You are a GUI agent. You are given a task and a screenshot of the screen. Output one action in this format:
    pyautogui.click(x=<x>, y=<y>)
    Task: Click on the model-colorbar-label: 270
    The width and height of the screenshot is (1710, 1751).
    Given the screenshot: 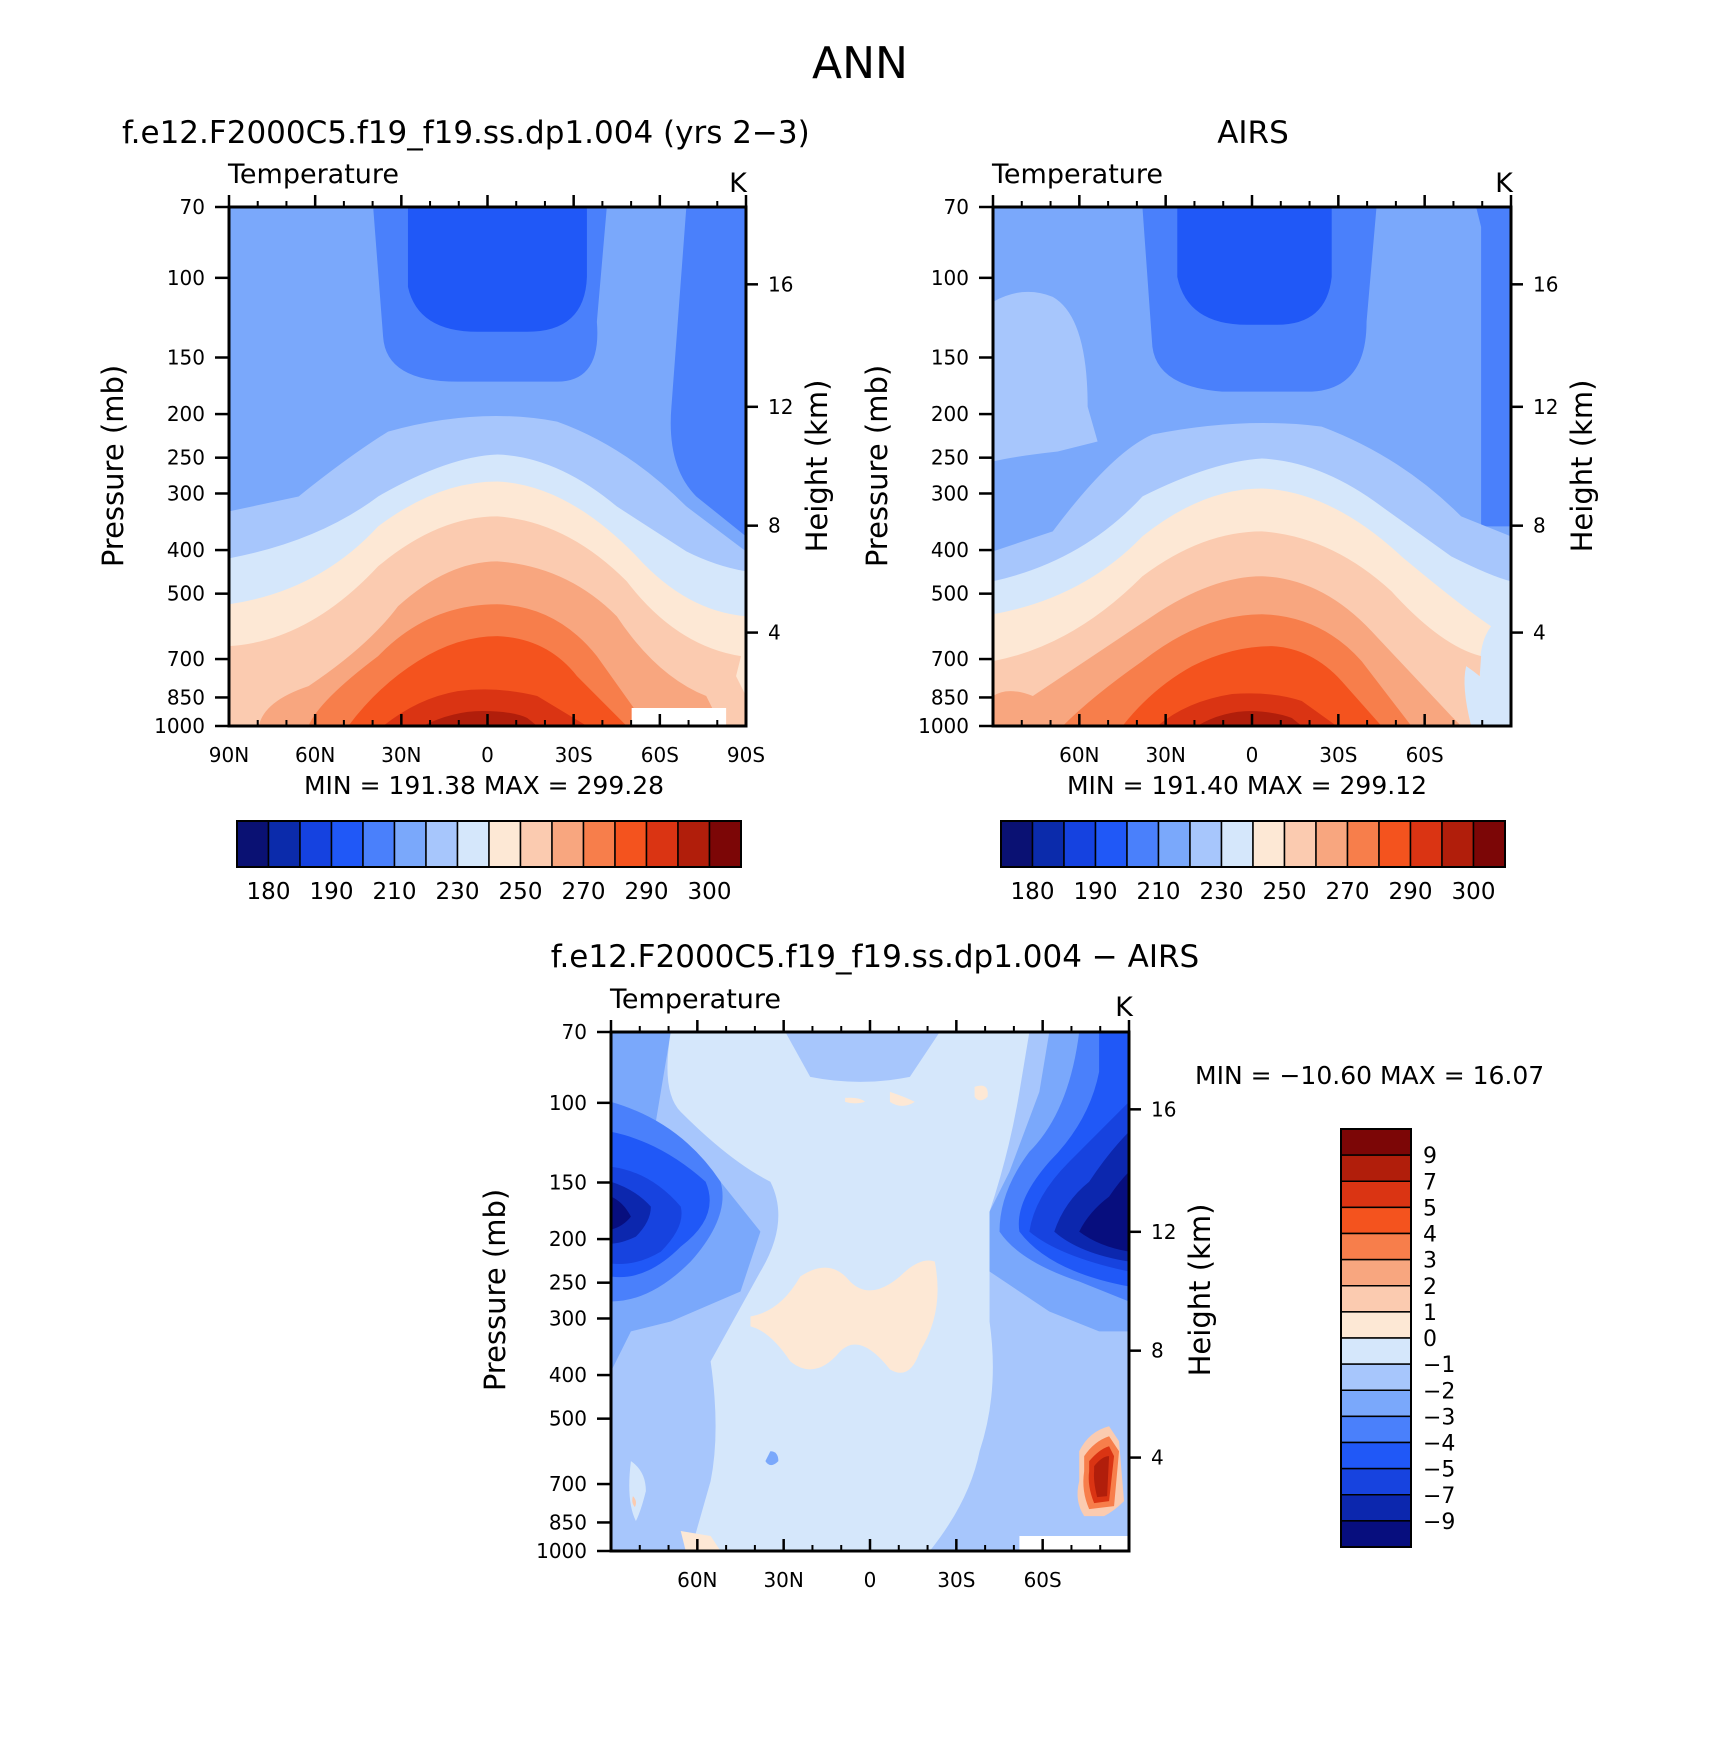 What is the action you would take?
    pyautogui.click(x=584, y=892)
    